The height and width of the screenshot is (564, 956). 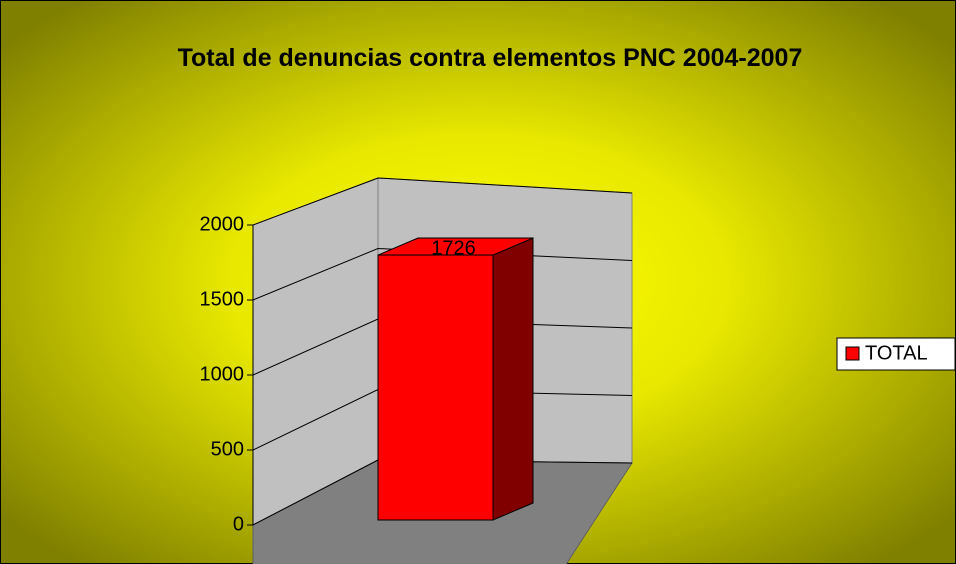 What do you see at coordinates (896, 353) in the screenshot?
I see `legend-label: TOTAL` at bounding box center [896, 353].